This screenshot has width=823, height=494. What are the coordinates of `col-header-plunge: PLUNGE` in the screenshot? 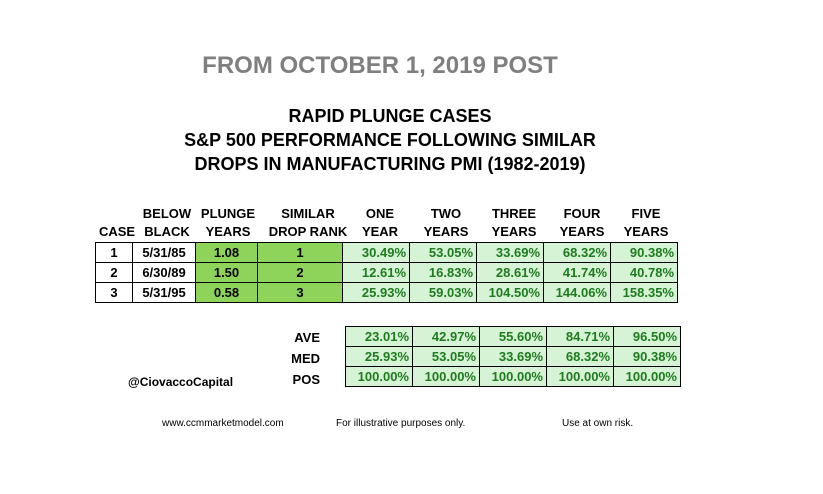 It's located at (228, 213).